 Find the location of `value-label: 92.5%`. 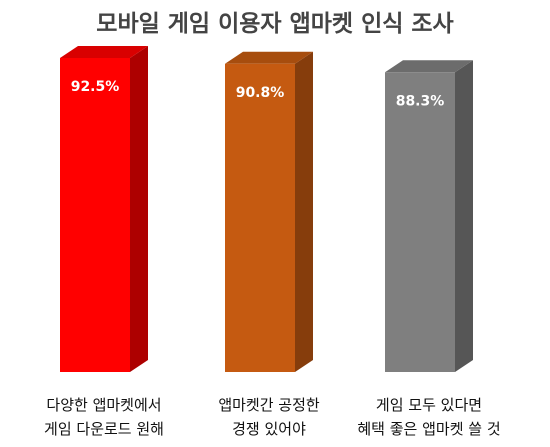

value-label: 92.5% is located at coordinates (95, 87).